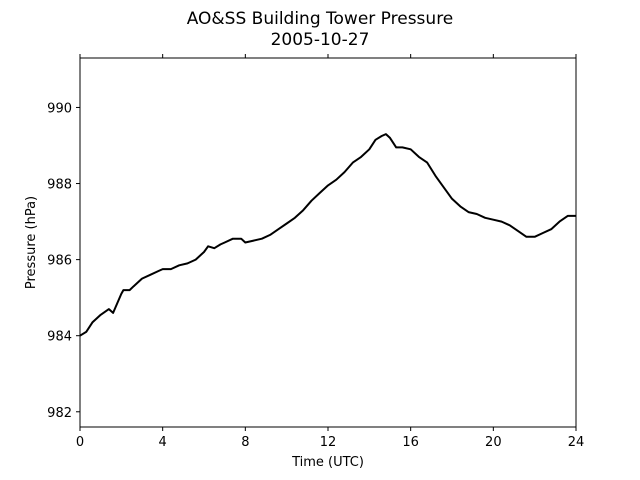 This screenshot has height=480, width=640. What do you see at coordinates (410, 442) in the screenshot?
I see `x-tick-label: 16` at bounding box center [410, 442].